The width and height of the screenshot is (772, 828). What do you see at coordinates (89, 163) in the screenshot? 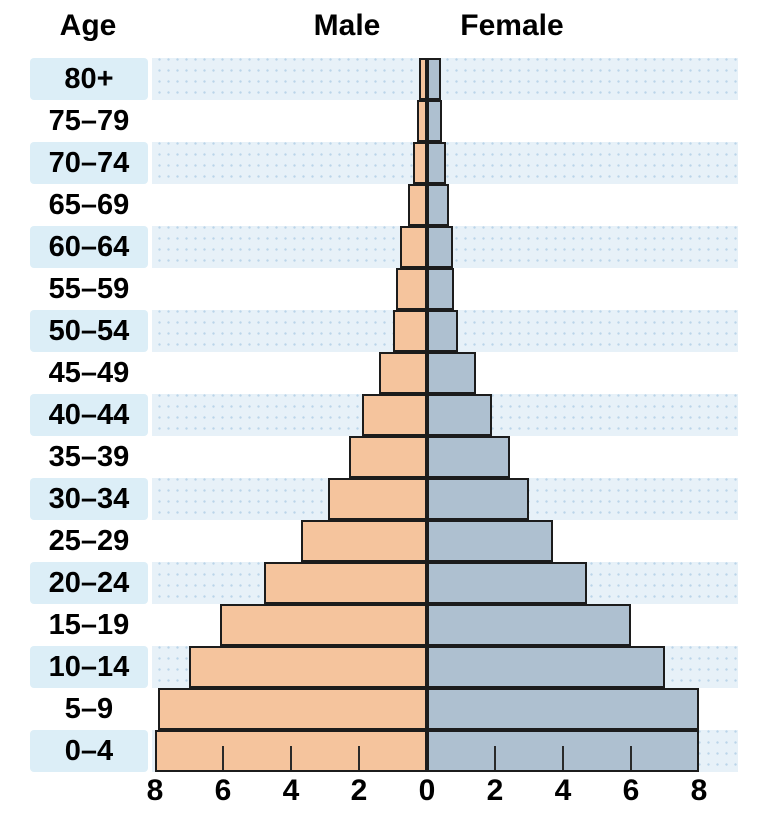
I see `age-label: 70–74` at bounding box center [89, 163].